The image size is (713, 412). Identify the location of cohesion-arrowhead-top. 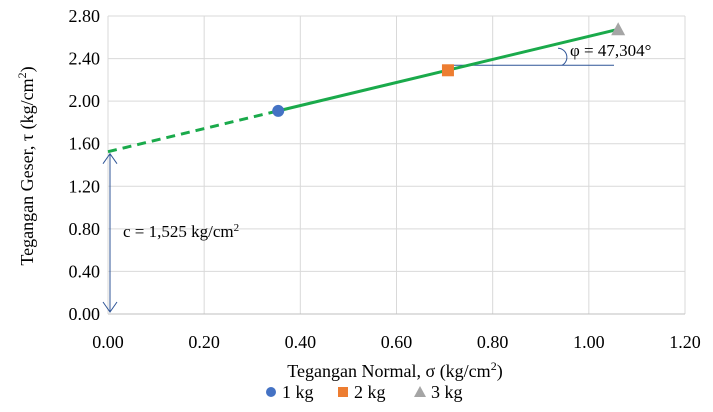
(110, 158).